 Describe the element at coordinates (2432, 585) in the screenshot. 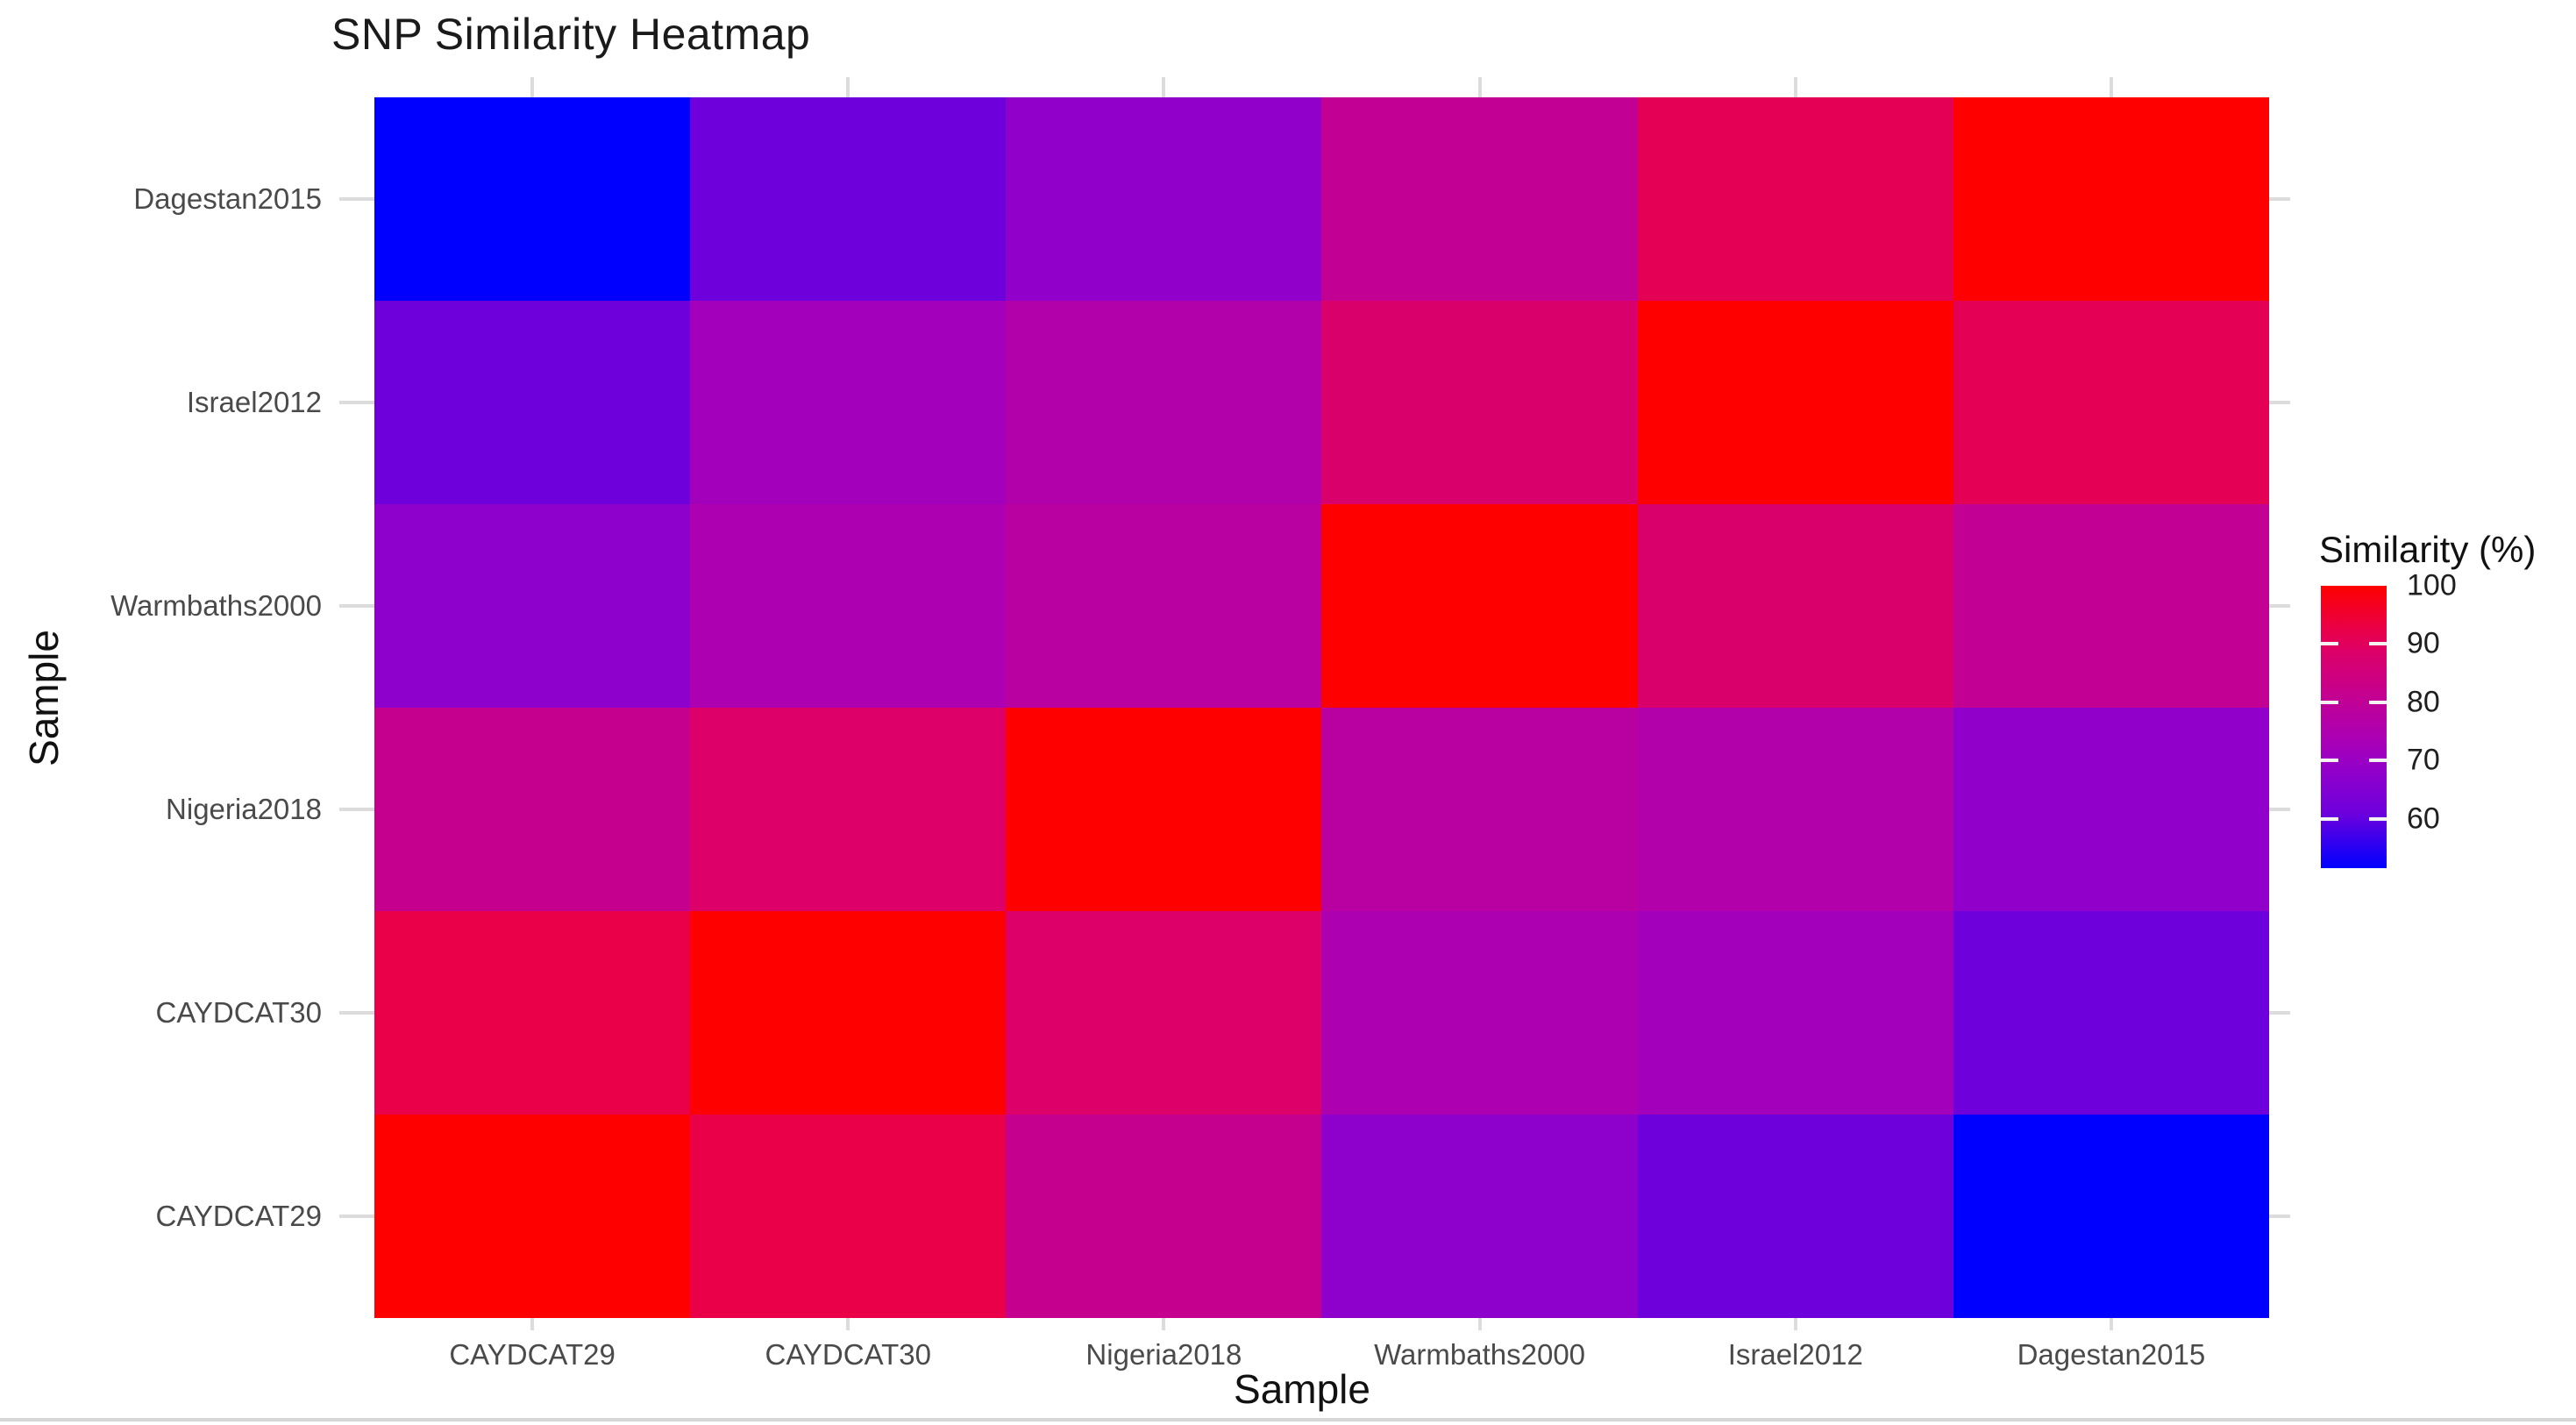

I see `legend-label-100: 100` at that location.